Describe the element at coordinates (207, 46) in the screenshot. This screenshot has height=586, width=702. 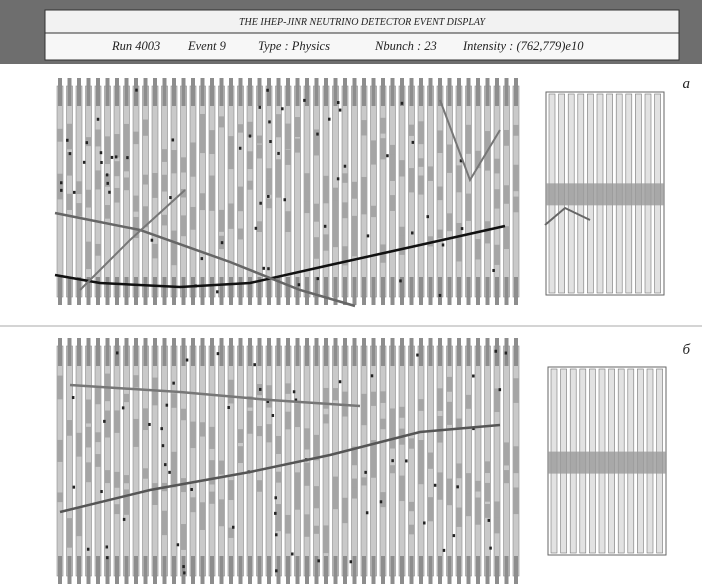
I see `info-item: Event 9` at that location.